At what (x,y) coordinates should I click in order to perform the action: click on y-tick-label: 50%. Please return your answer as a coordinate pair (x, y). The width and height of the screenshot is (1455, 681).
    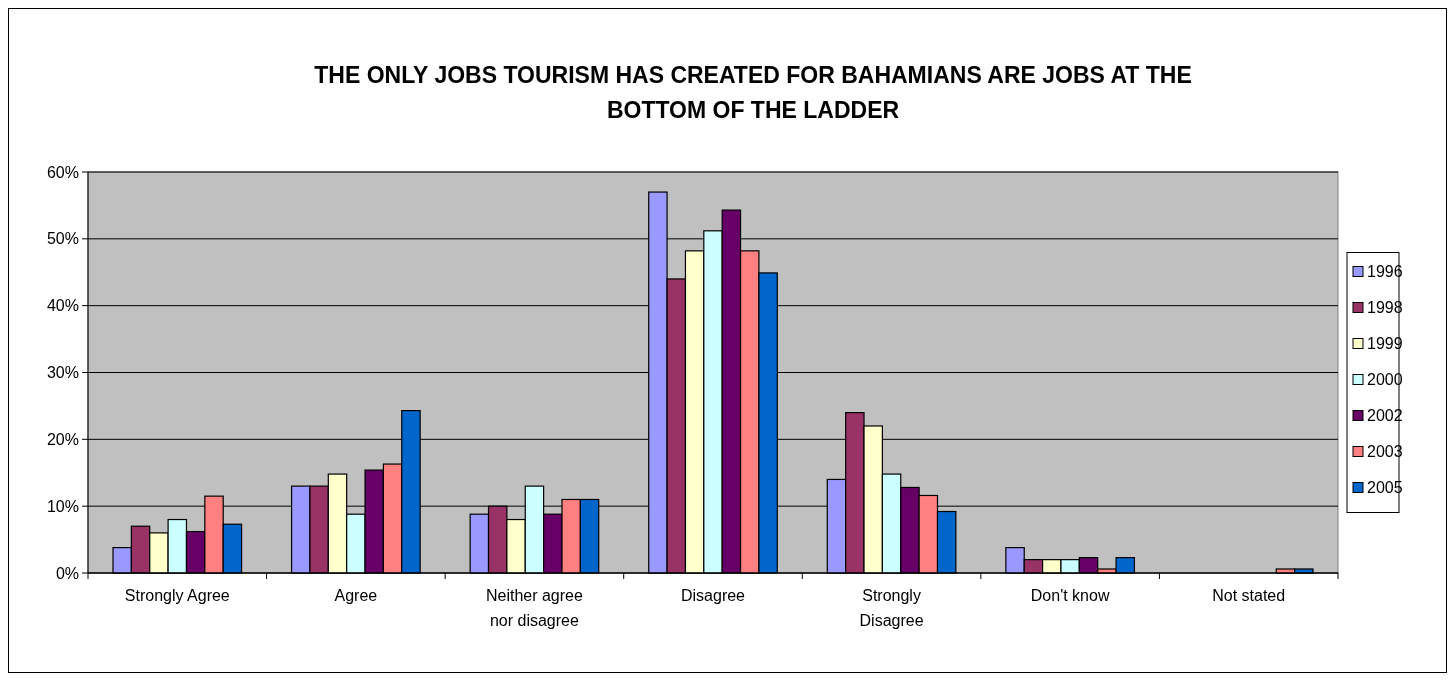
    Looking at the image, I should click on (62, 239).